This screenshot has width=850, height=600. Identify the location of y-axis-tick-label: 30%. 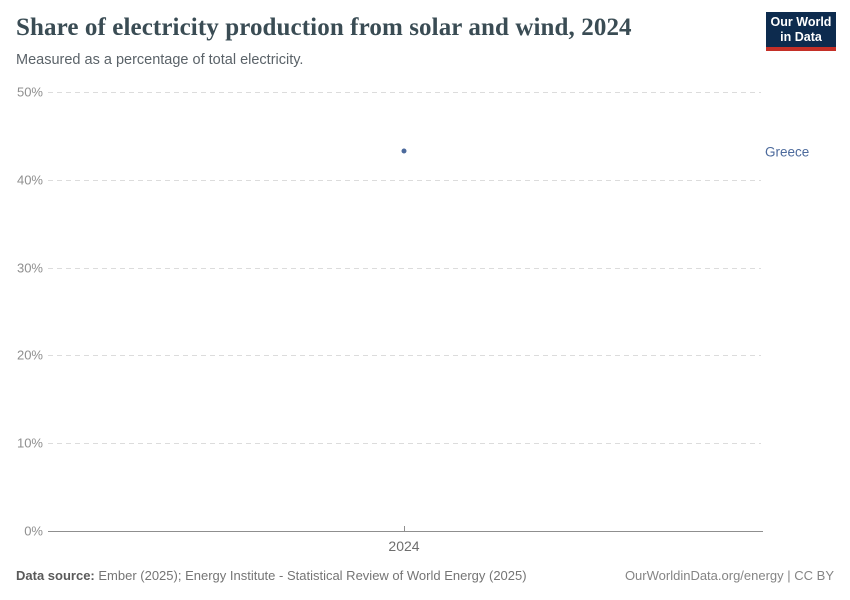
(29, 268).